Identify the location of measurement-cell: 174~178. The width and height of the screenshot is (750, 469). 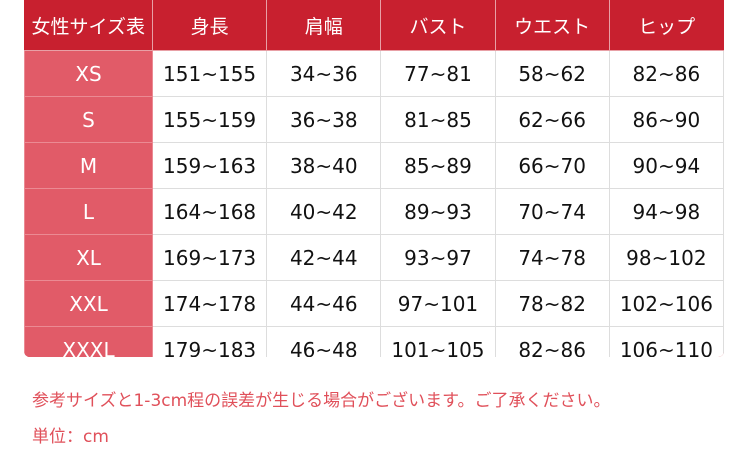
(209, 303).